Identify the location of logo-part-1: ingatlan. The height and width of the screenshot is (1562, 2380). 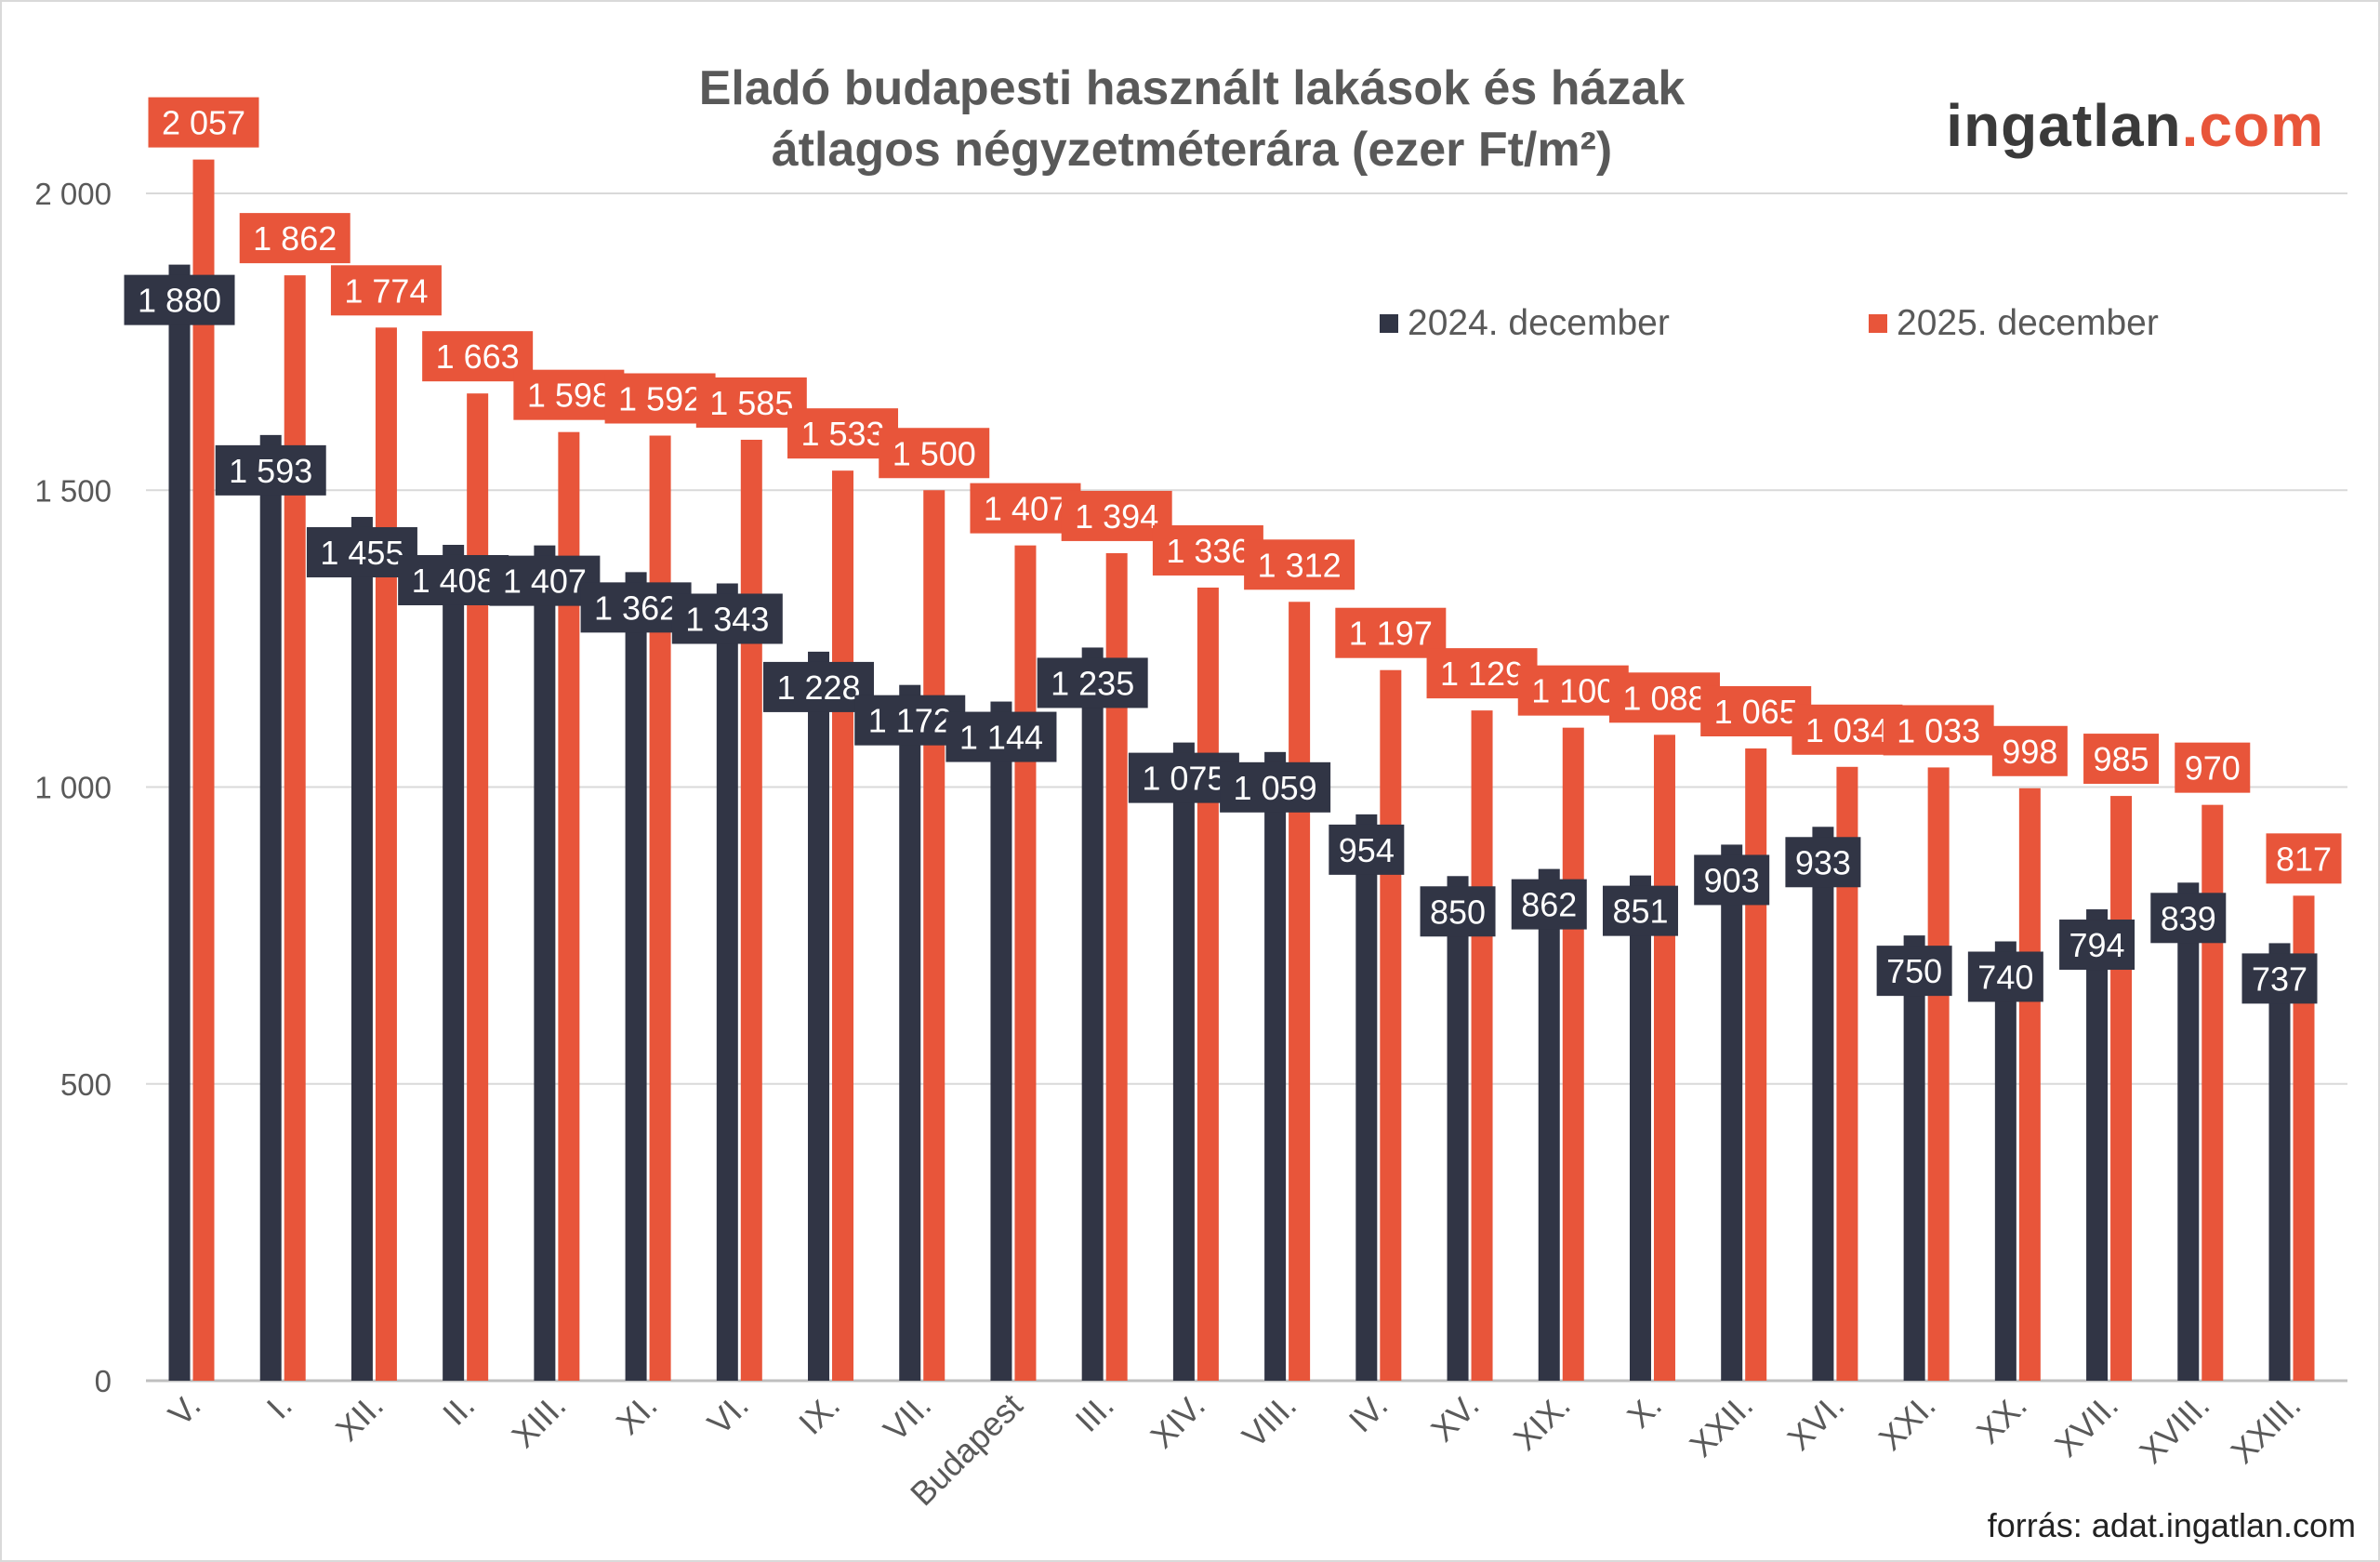
(2064, 125).